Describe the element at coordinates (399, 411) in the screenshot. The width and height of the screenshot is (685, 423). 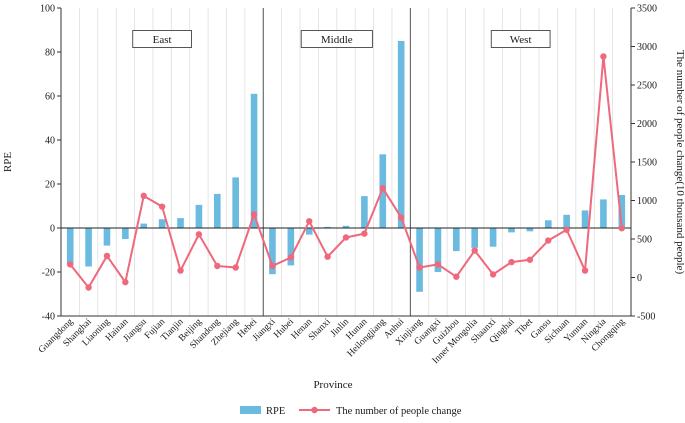
I see `legend-people-label: The number of people change` at that location.